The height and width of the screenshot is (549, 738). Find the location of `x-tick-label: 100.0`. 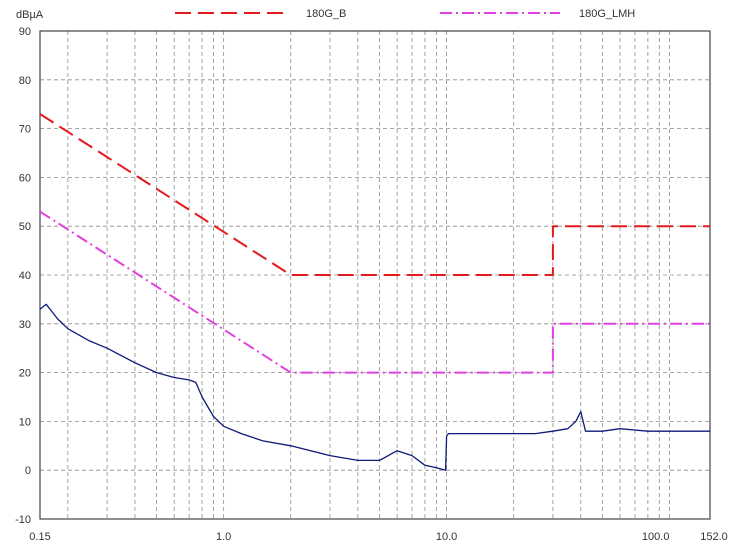

x-tick-label: 100.0 is located at coordinates (656, 537).